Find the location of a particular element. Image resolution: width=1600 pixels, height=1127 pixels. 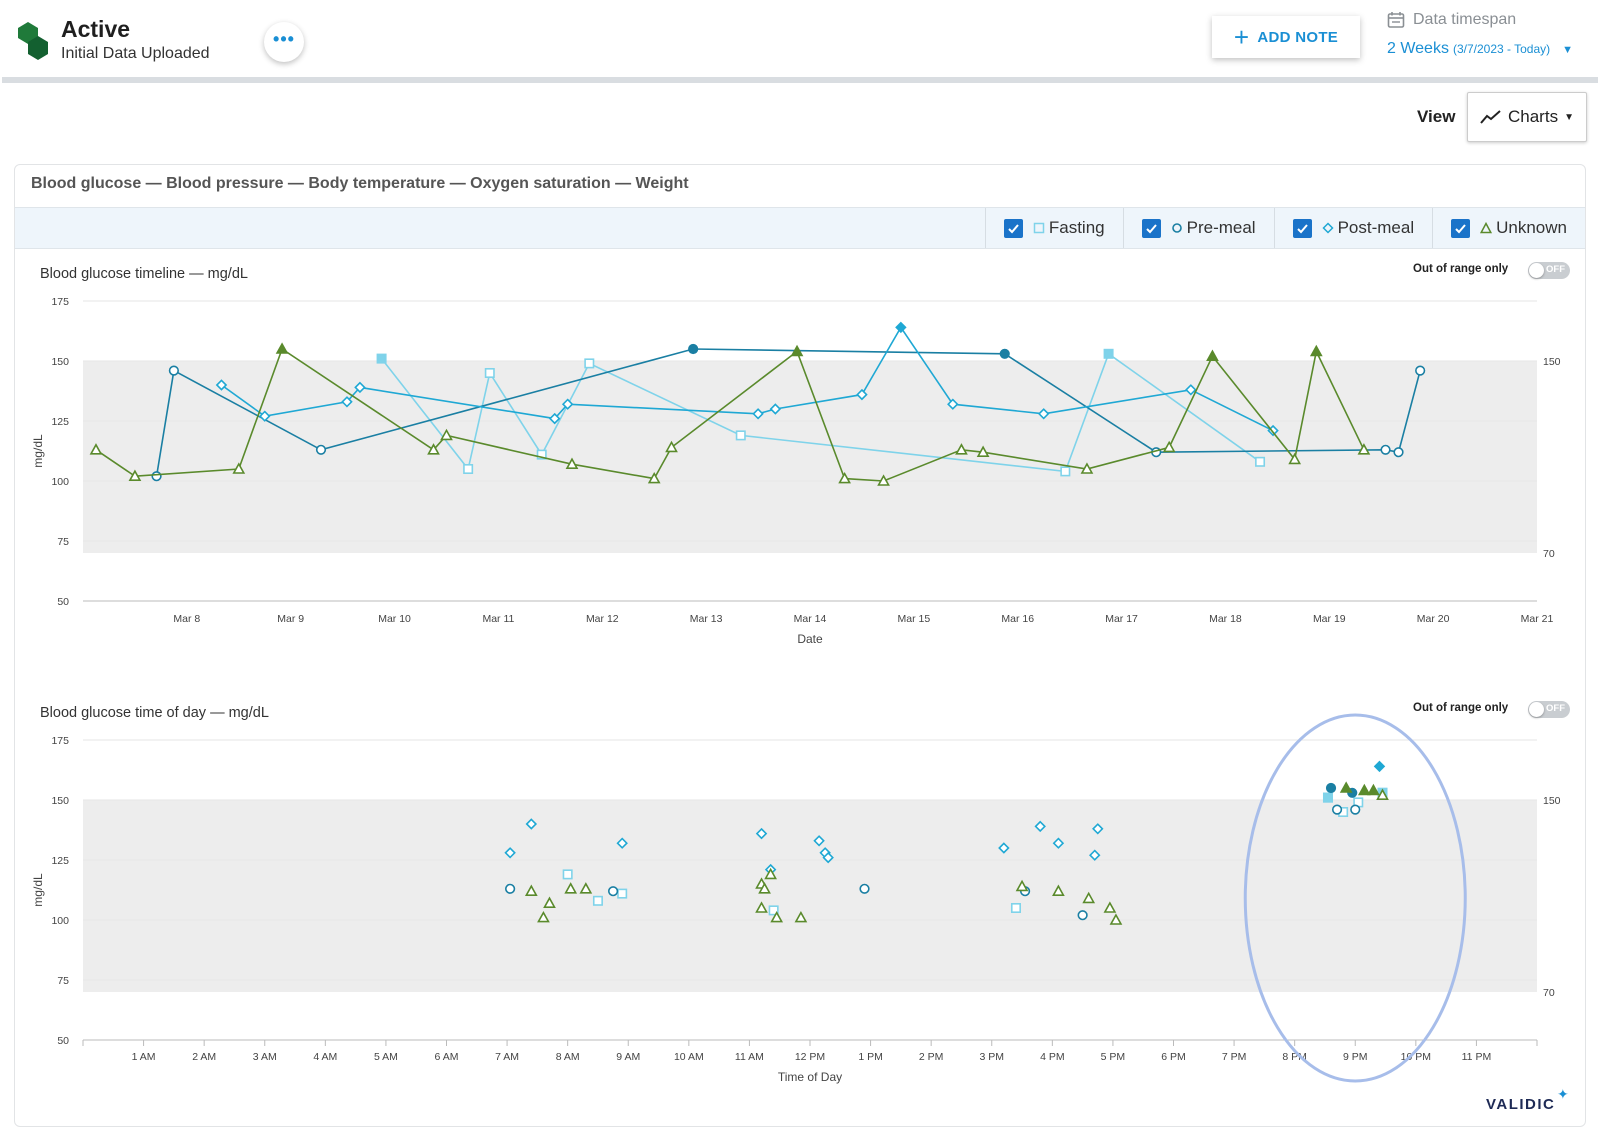

sparkle-icon: ✦ is located at coordinates (1563, 1094).